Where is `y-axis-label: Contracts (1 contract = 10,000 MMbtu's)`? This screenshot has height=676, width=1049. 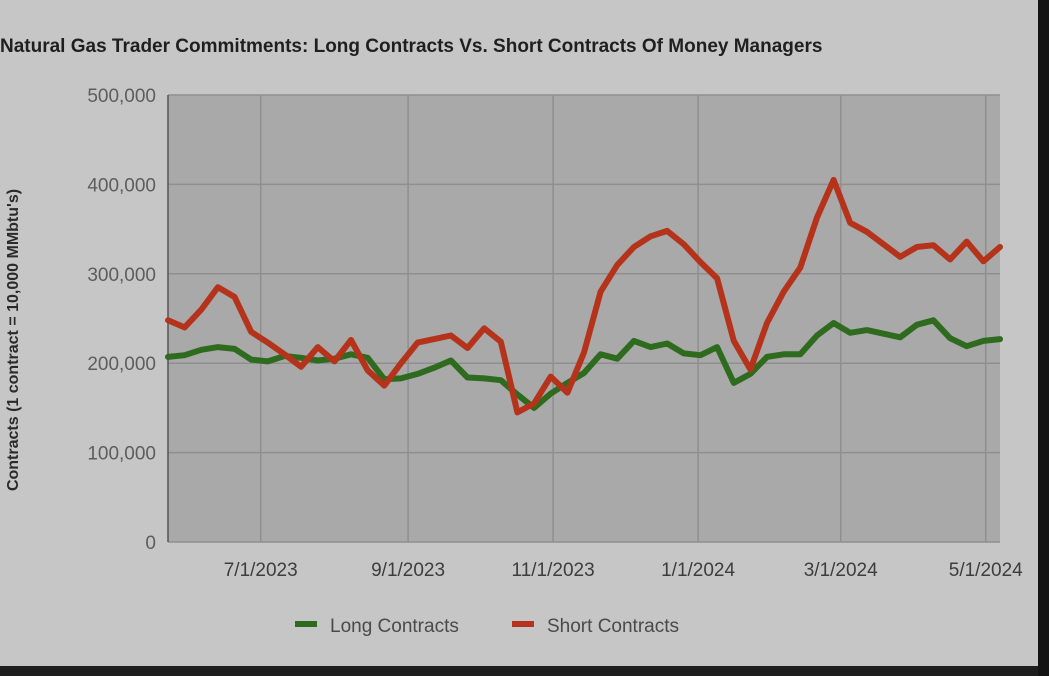
y-axis-label: Contracts (1 contract = 10,000 MMbtu's) is located at coordinates (13, 340).